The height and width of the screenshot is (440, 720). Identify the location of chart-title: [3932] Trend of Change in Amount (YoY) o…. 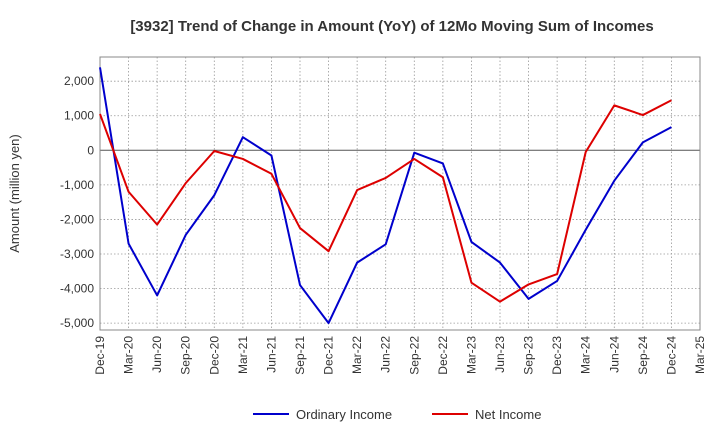
(391, 26).